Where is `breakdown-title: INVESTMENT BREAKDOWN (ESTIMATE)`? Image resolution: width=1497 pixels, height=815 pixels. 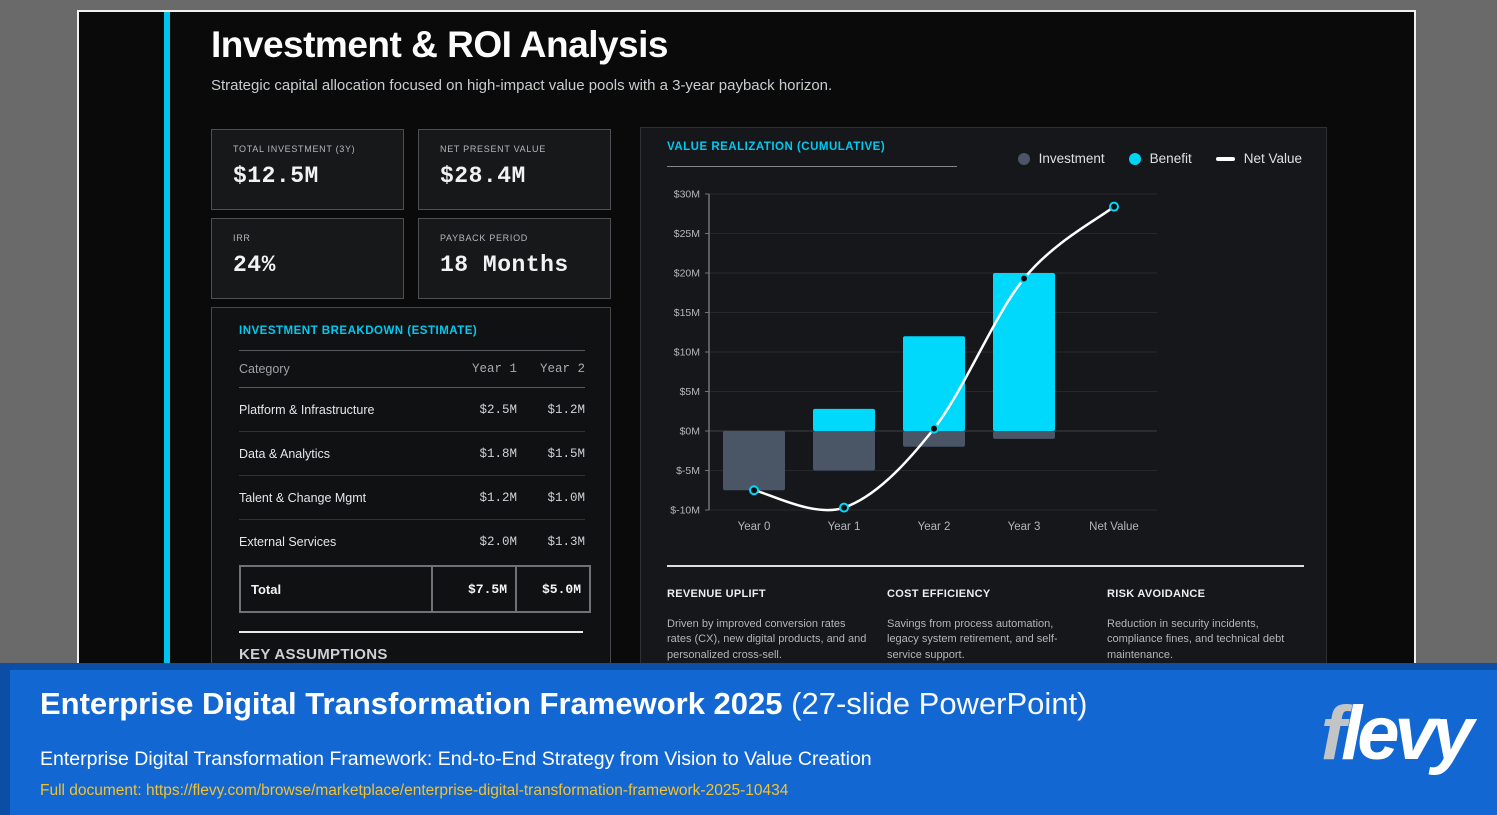
breakdown-title: INVESTMENT BREAKDOWN (ESTIMATE) is located at coordinates (358, 331).